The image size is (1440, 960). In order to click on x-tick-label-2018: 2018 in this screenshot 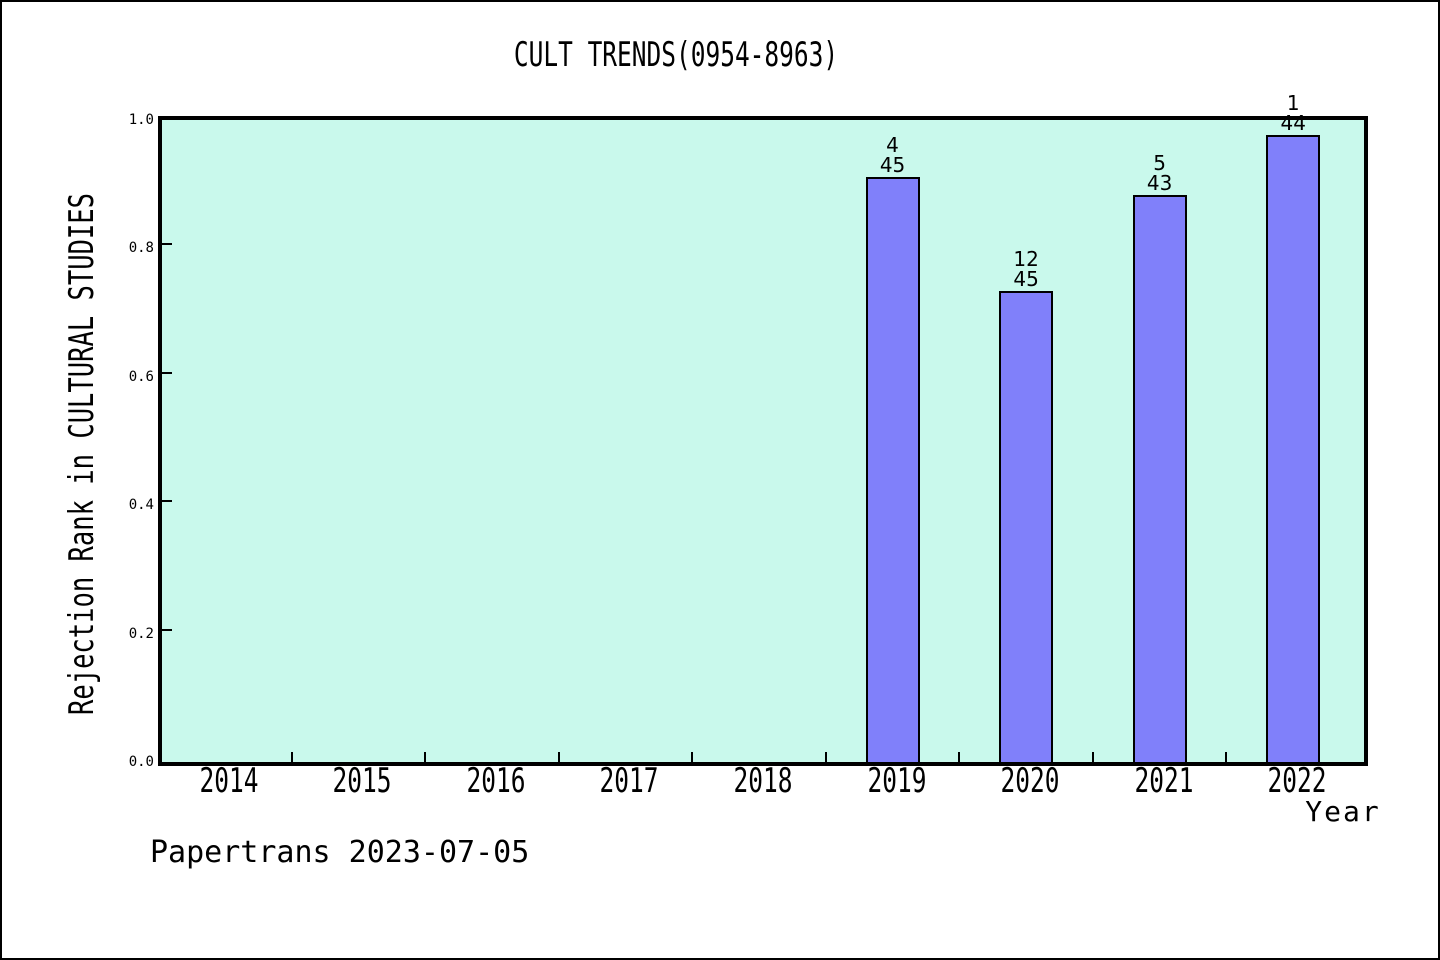, I will do `click(763, 781)`.